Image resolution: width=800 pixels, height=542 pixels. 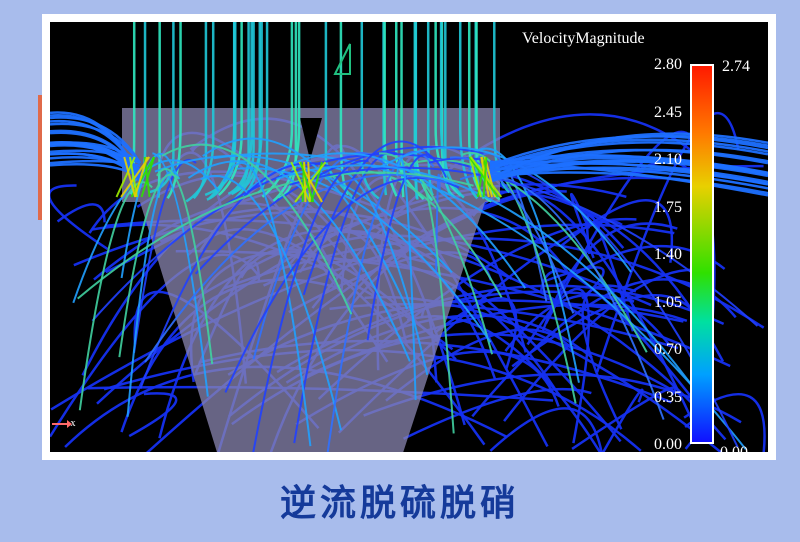 I want to click on axis-indicator: x, so click(x=64, y=423).